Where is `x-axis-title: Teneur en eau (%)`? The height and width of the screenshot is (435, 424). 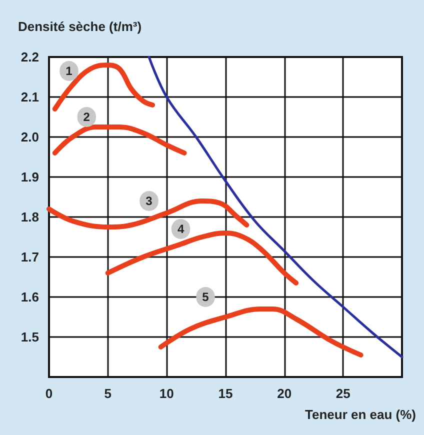
x-axis-title: Teneur en eau (%) is located at coordinates (360, 414).